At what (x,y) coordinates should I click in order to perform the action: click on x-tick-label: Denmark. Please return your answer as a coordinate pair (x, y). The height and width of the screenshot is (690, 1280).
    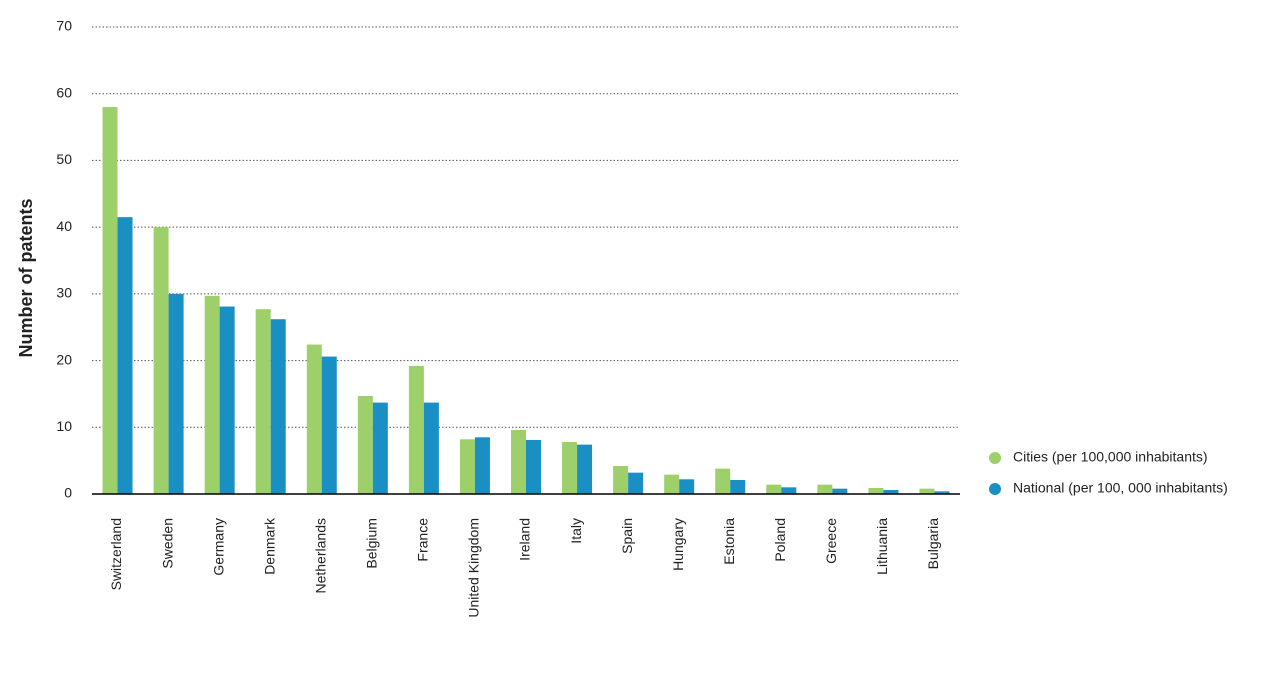
    Looking at the image, I should click on (269, 546).